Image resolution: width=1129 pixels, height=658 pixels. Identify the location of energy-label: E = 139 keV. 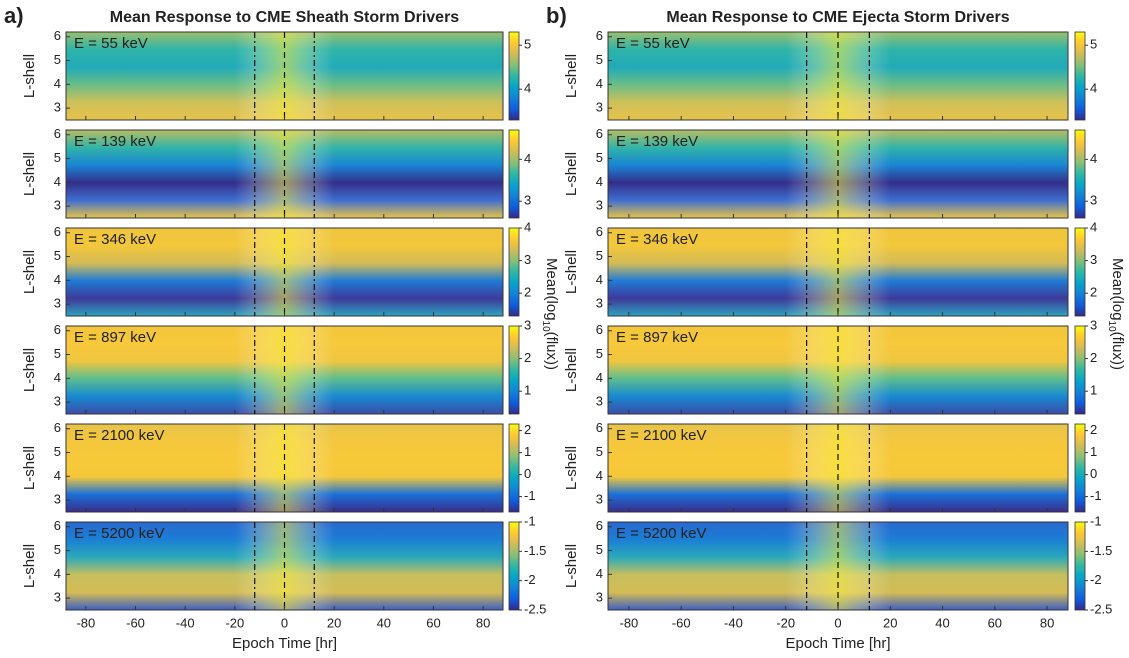
(115, 141).